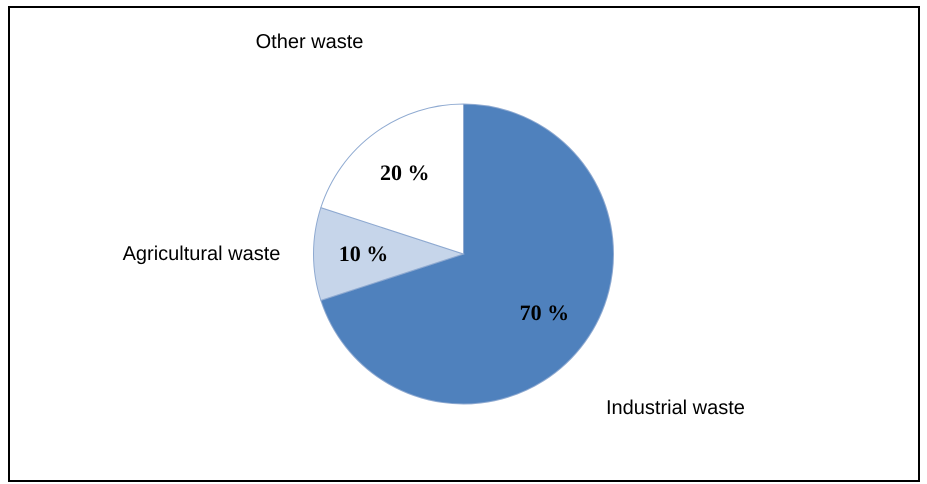  What do you see at coordinates (675, 408) in the screenshot?
I see `slice-label: Industrial waste` at bounding box center [675, 408].